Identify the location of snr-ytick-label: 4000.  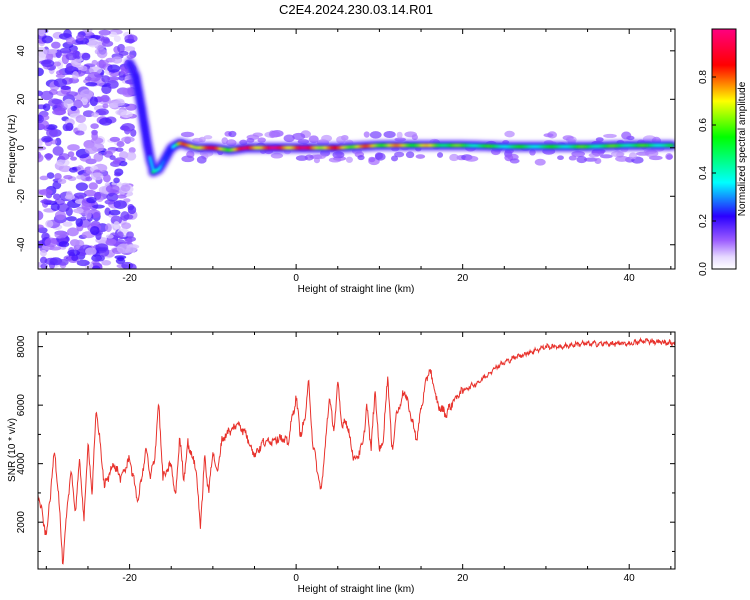
(21, 463).